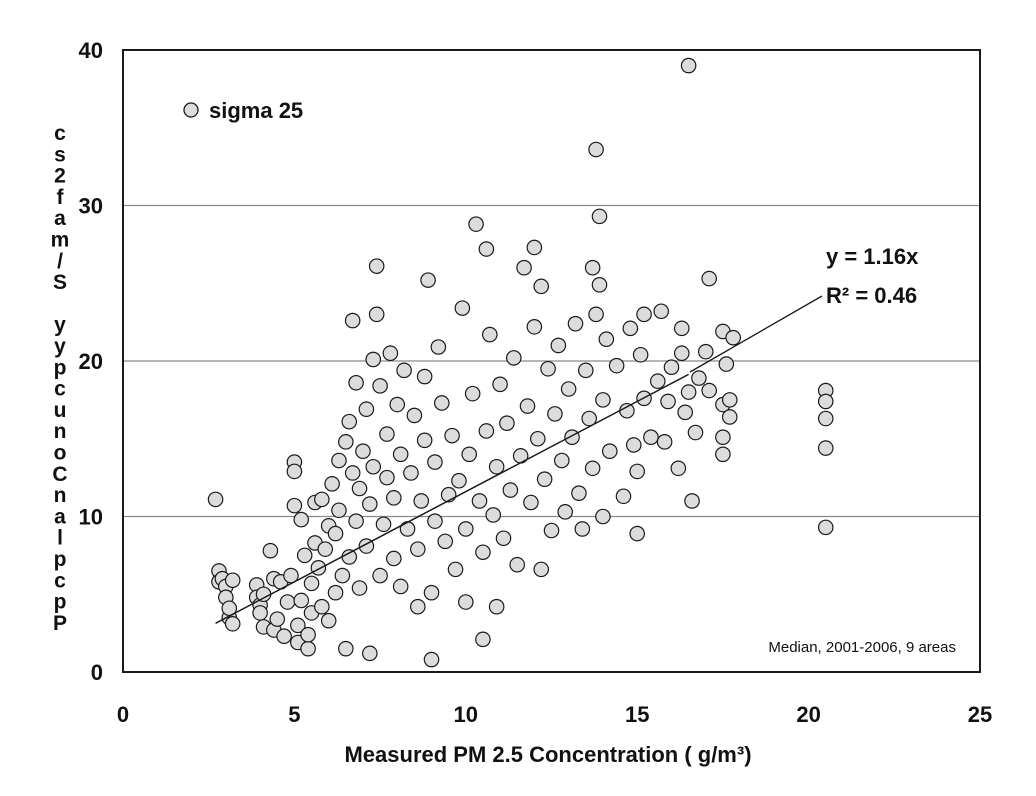 The height and width of the screenshot is (796, 1036). I want to click on trendline-r-squared: R² = 0.46, so click(871, 295).